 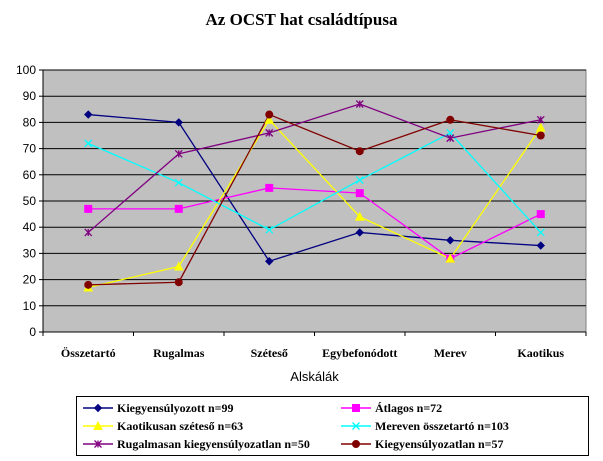 I want to click on legend-entry: Kiegyensúlyozott n=99, so click(x=158, y=408).